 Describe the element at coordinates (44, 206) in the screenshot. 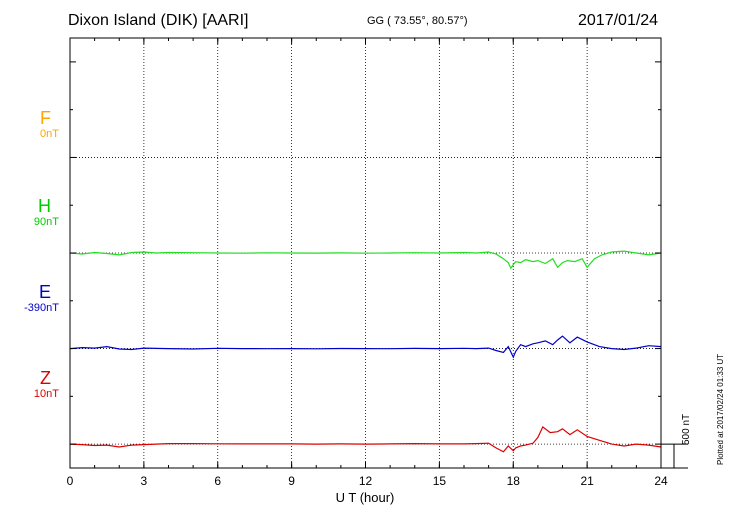

I see `component-h-letter: H` at that location.